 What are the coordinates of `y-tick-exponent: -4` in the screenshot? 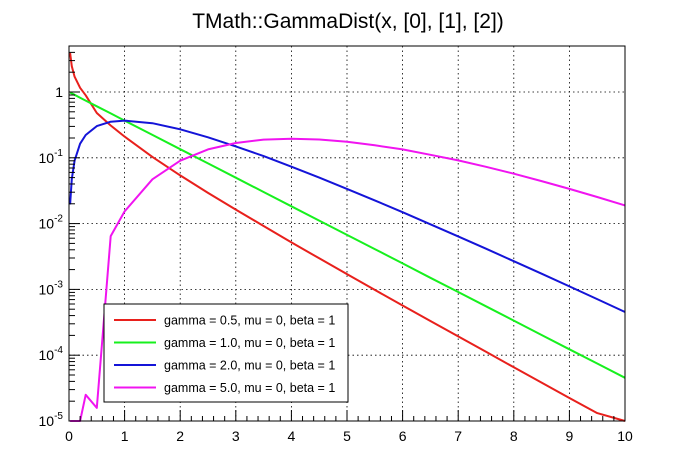 It's located at (58, 350).